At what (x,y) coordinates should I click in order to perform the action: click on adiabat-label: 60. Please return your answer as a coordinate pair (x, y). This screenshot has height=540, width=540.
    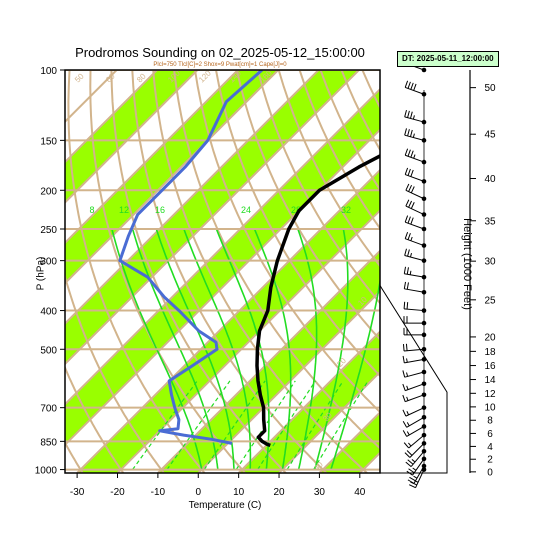
    Looking at the image, I should click on (110, 77).